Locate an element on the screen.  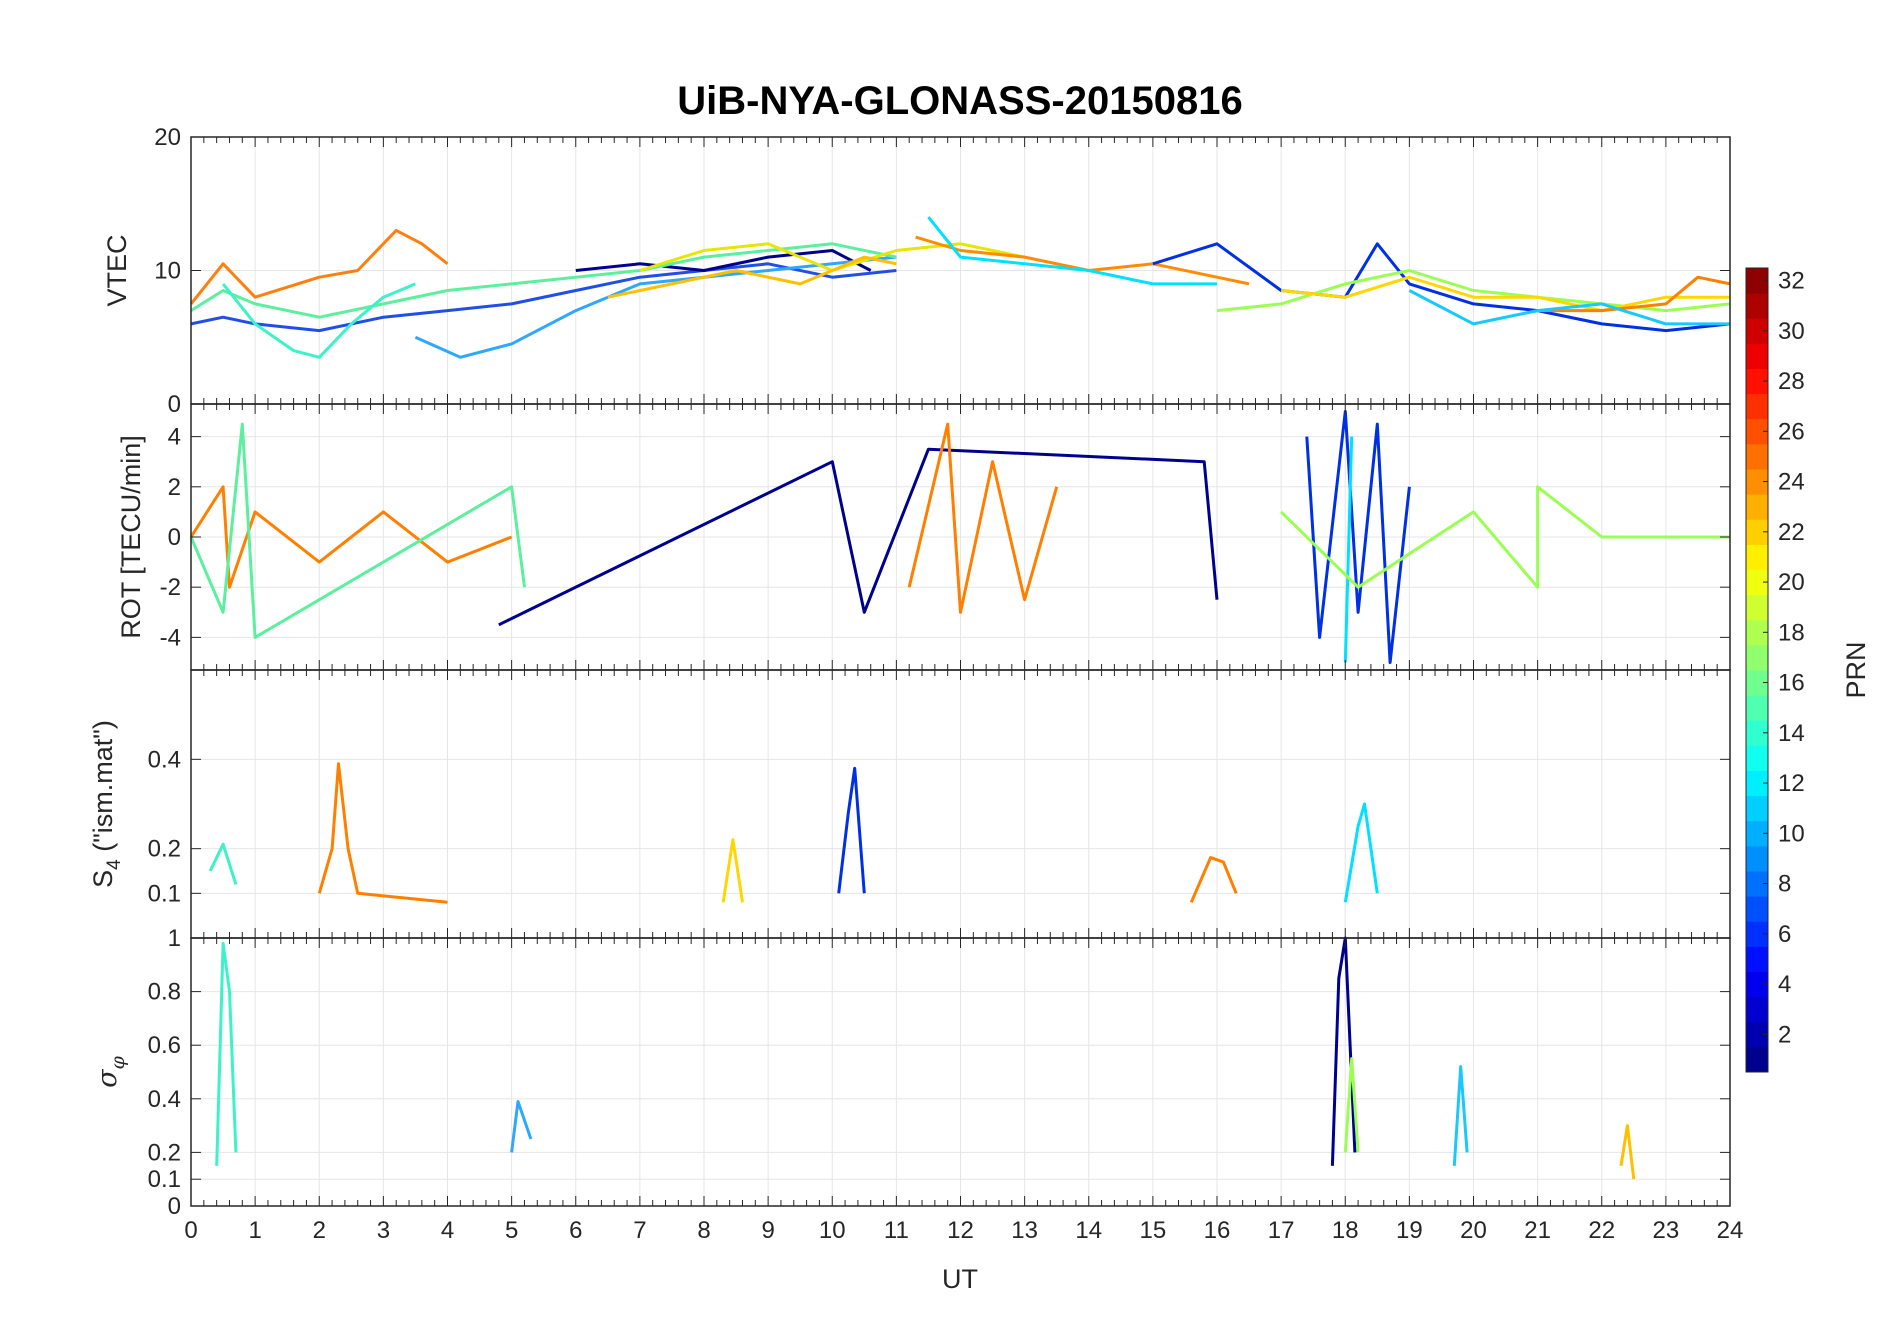
x-tick-label: 10 is located at coordinates (832, 1230).